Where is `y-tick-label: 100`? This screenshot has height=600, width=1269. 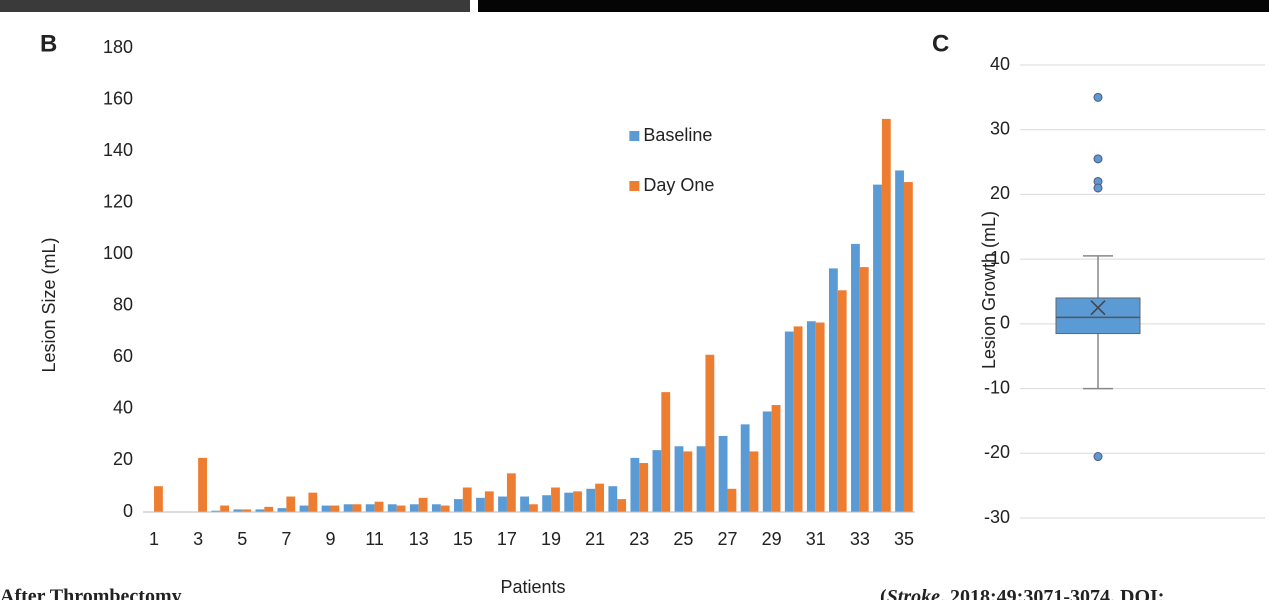
y-tick-label: 100 is located at coordinates (118, 253).